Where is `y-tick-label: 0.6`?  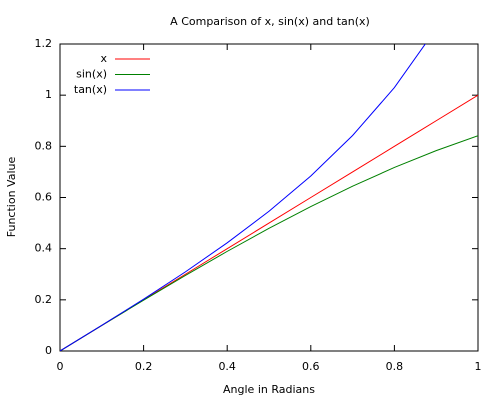 y-tick-label: 0.6 is located at coordinates (44, 197).